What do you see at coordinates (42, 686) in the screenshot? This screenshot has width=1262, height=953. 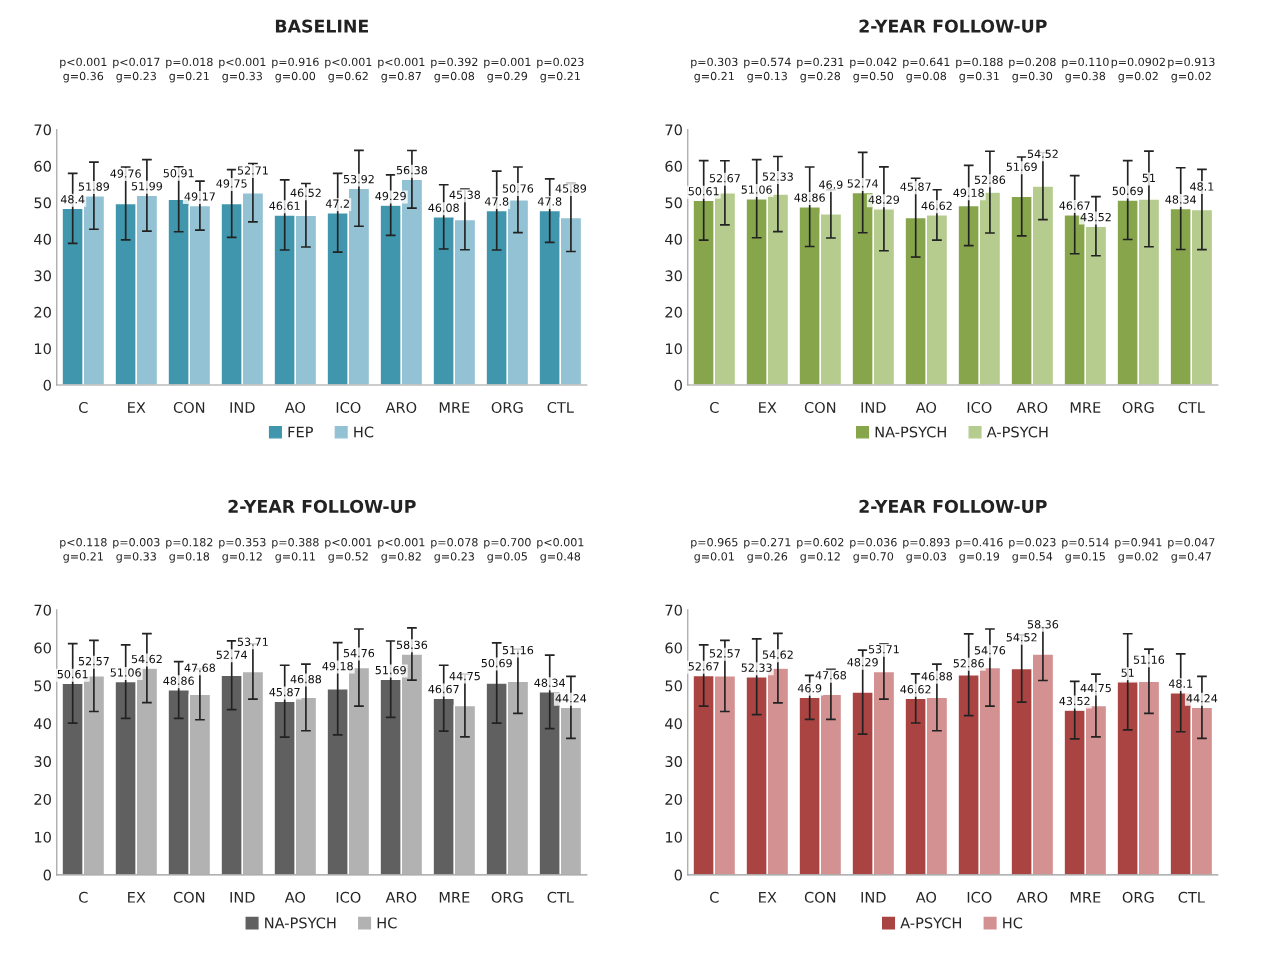 I see `y-tick-label: 50` at bounding box center [42, 686].